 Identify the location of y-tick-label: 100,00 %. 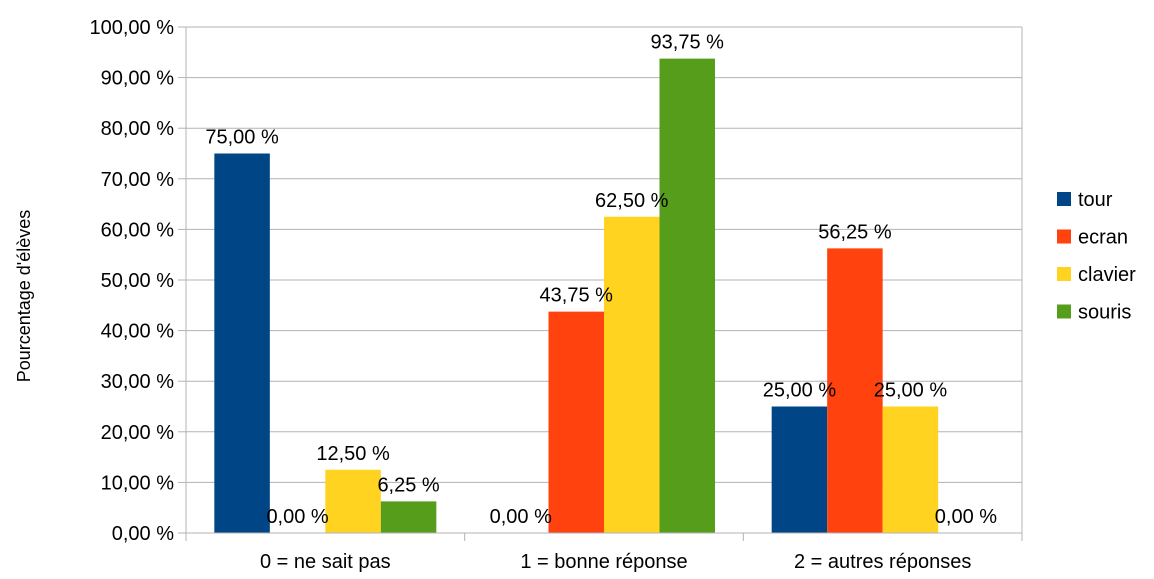
(131, 28).